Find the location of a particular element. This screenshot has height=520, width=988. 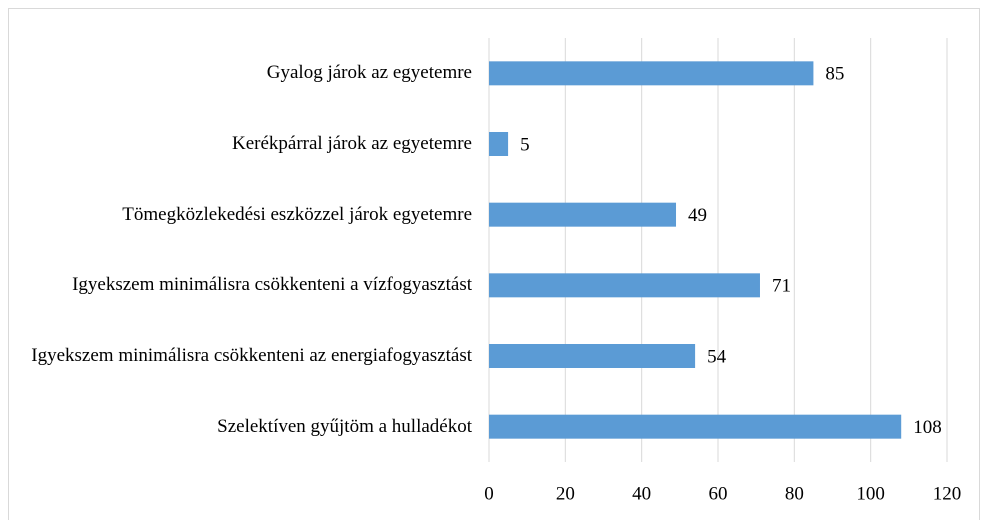

x-tick-label: 100 is located at coordinates (870, 493).